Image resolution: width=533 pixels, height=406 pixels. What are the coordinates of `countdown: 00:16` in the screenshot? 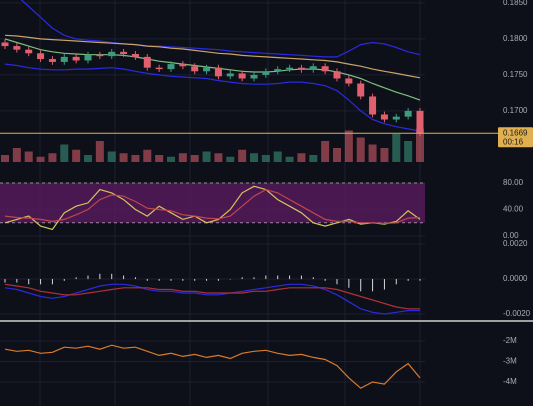 It's located at (513, 141).